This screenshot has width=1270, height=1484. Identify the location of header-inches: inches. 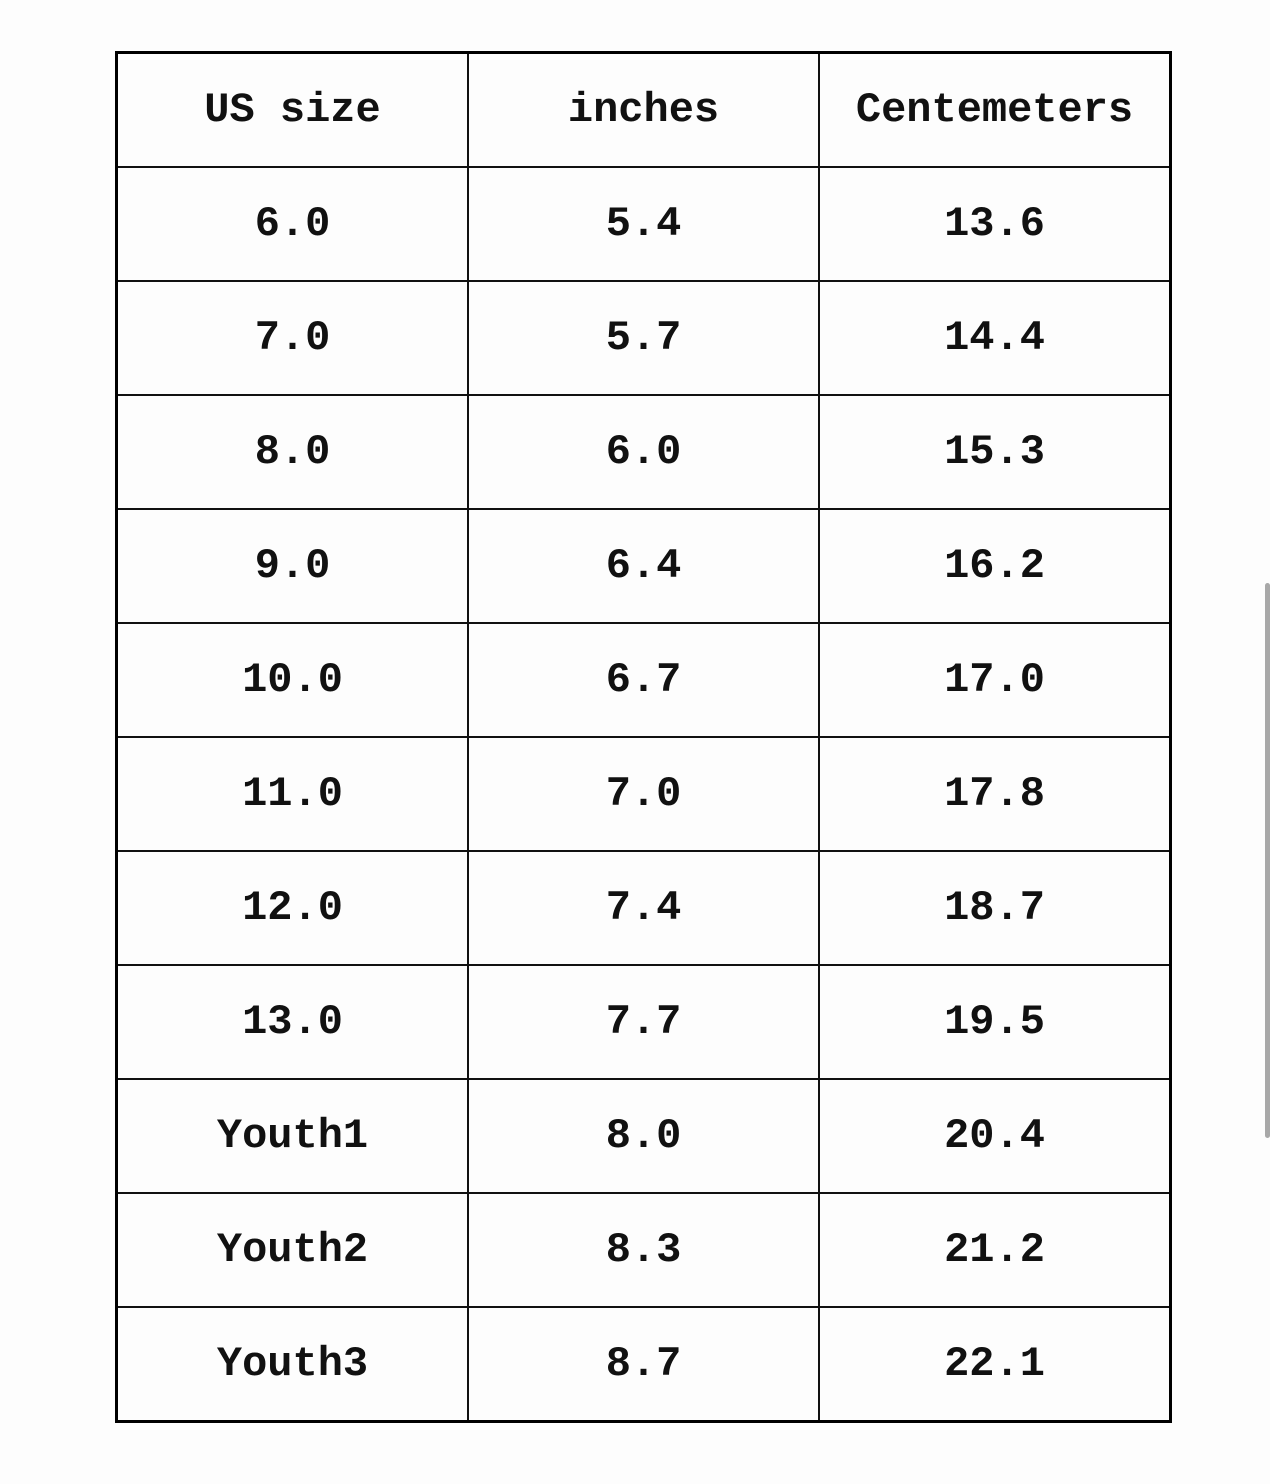
(643, 109).